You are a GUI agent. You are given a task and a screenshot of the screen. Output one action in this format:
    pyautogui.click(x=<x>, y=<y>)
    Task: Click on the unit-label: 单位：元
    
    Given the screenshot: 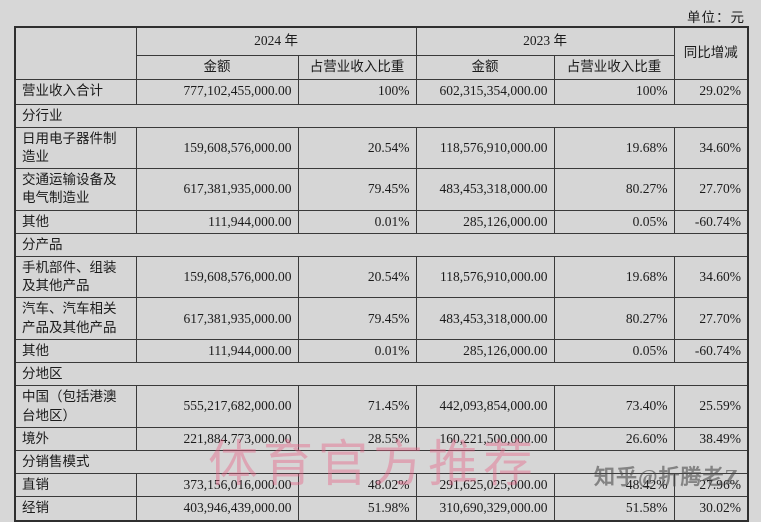 What is the action you would take?
    pyautogui.click(x=716, y=17)
    